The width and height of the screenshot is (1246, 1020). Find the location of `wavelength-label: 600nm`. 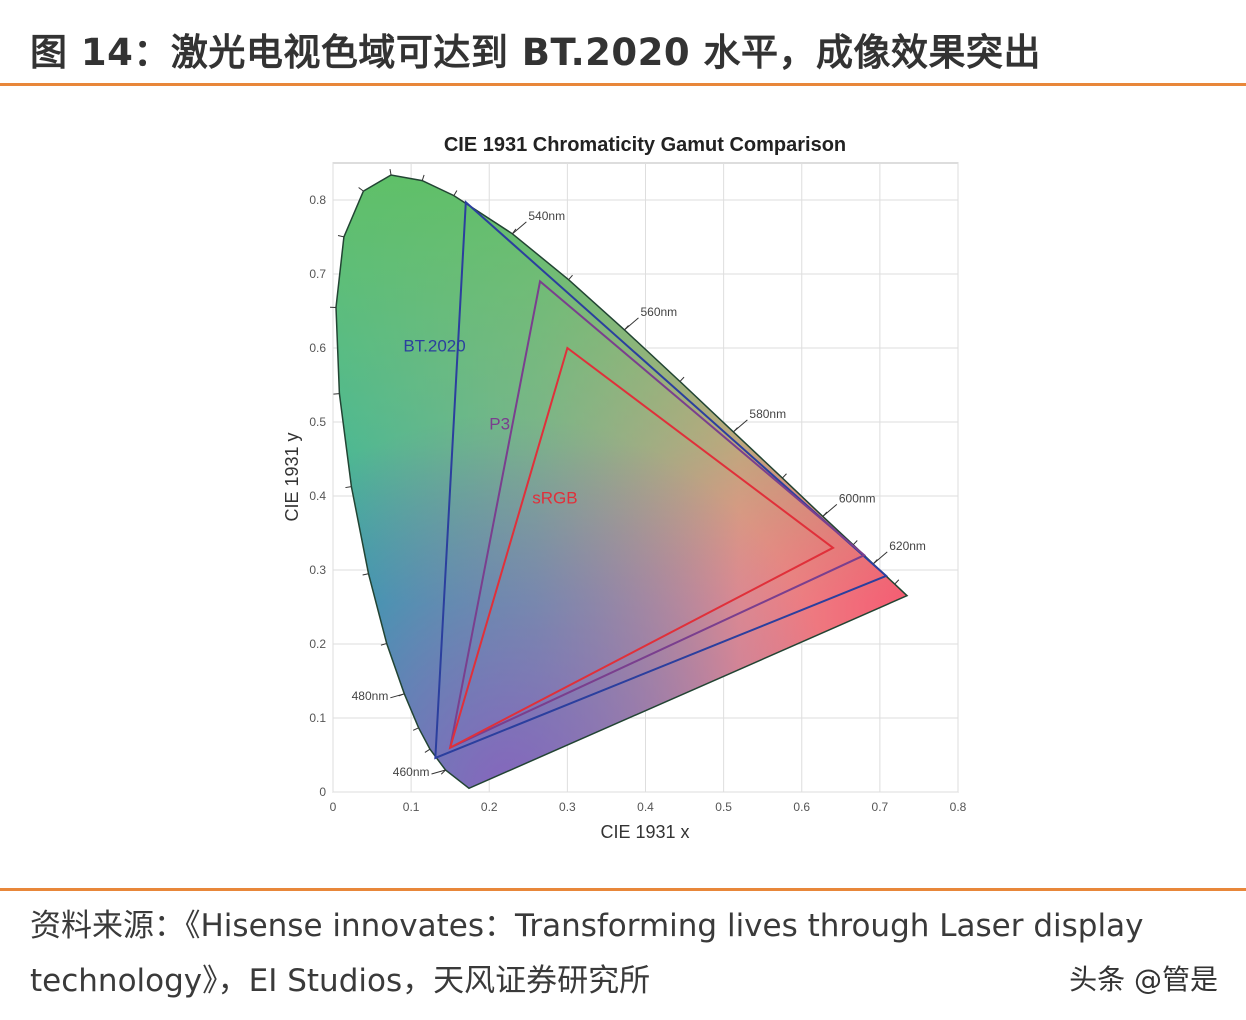

wavelength-label: 600nm is located at coordinates (857, 498).